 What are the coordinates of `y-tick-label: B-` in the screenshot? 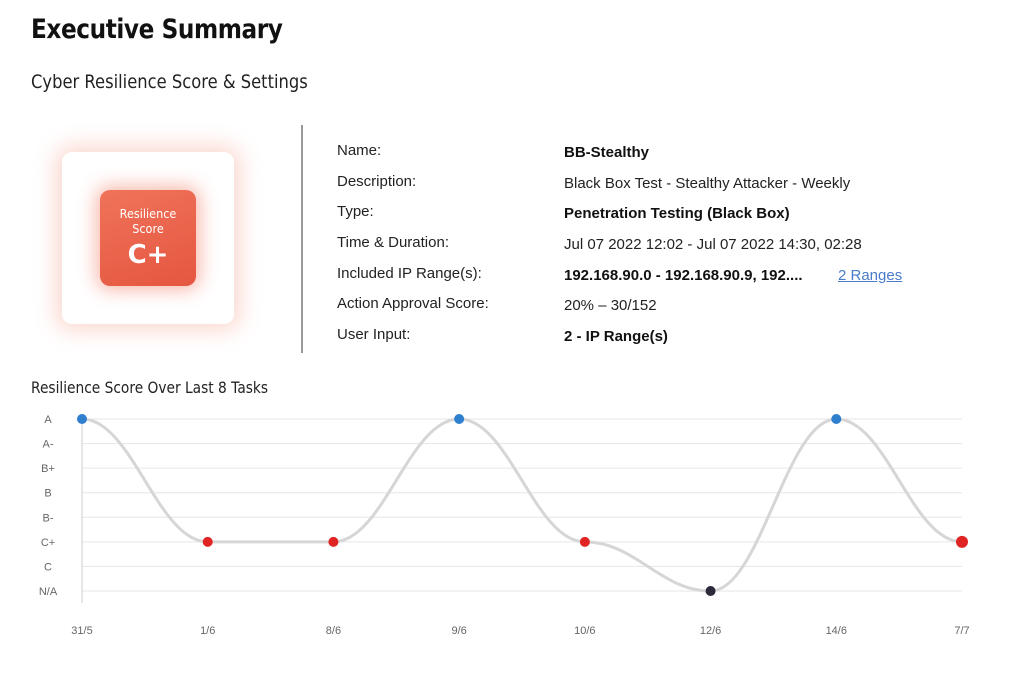 It's located at (48, 518).